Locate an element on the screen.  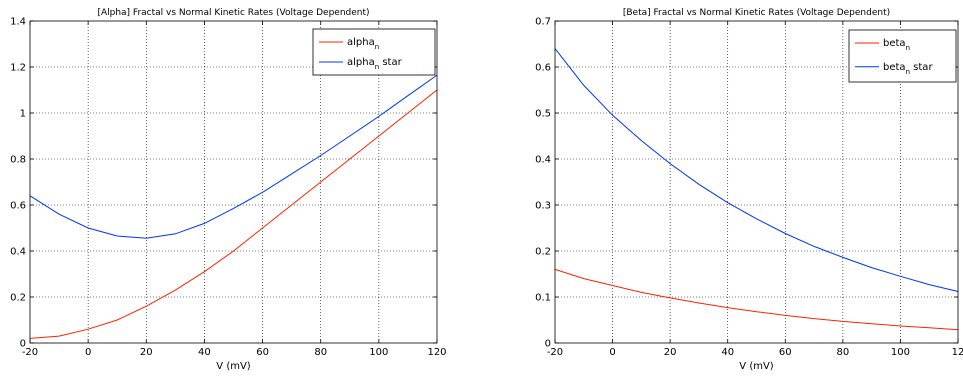
legend-label: betan is located at coordinates (896, 45).